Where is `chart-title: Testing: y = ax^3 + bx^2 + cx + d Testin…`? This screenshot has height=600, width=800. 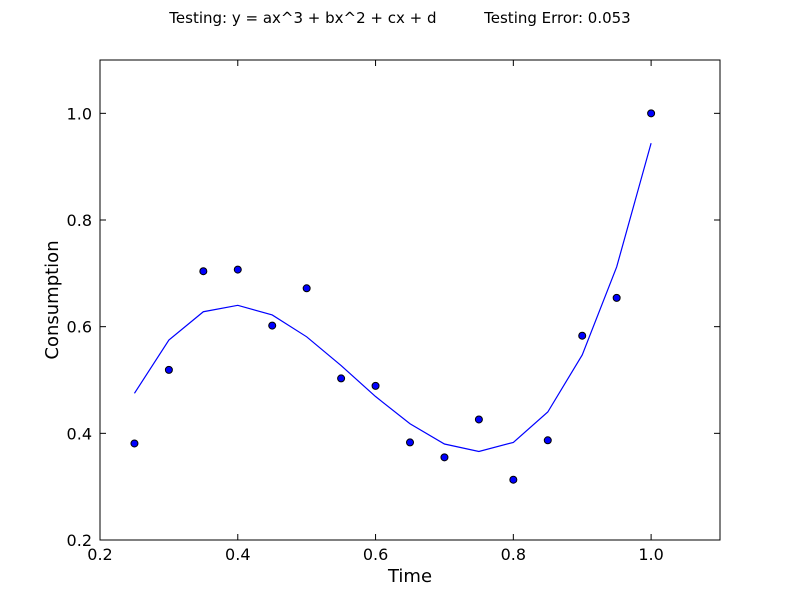 chart-title: Testing: y = ax^3 + bx^2 + cx + d Testin… is located at coordinates (400, 18).